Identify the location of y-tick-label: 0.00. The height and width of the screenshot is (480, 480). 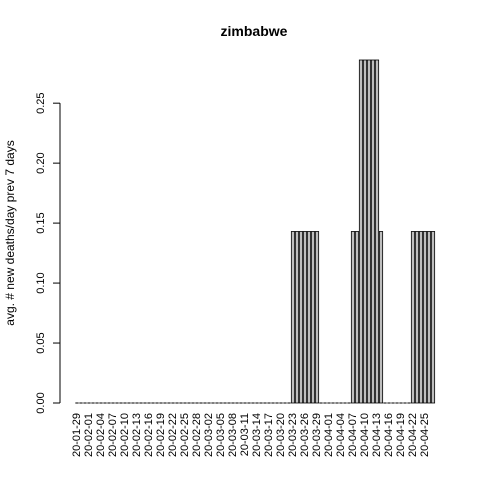
(41, 402).